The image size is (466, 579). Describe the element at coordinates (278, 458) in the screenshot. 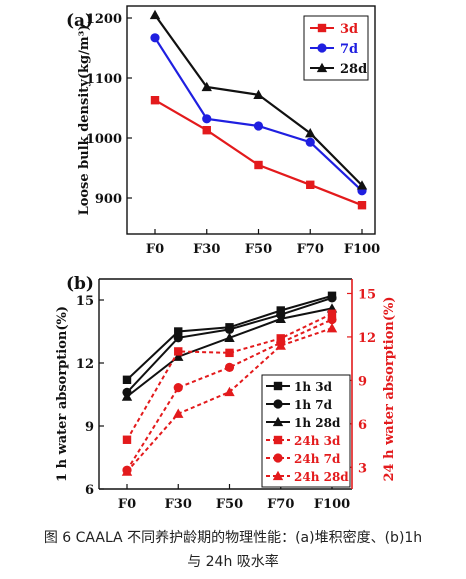

I see `legend-marker-24h-7d` at that location.